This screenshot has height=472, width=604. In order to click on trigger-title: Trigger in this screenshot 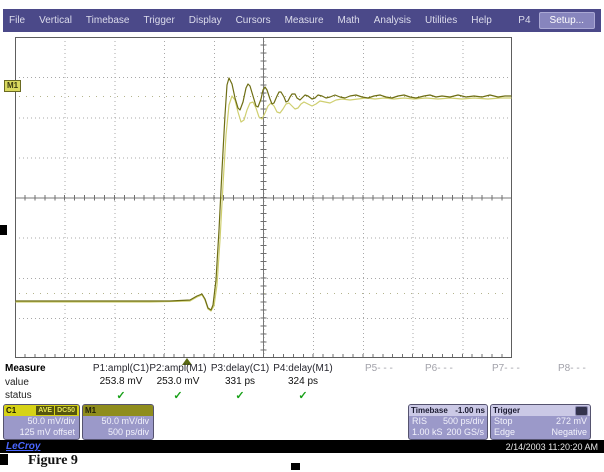, I will do `click(507, 410)`.